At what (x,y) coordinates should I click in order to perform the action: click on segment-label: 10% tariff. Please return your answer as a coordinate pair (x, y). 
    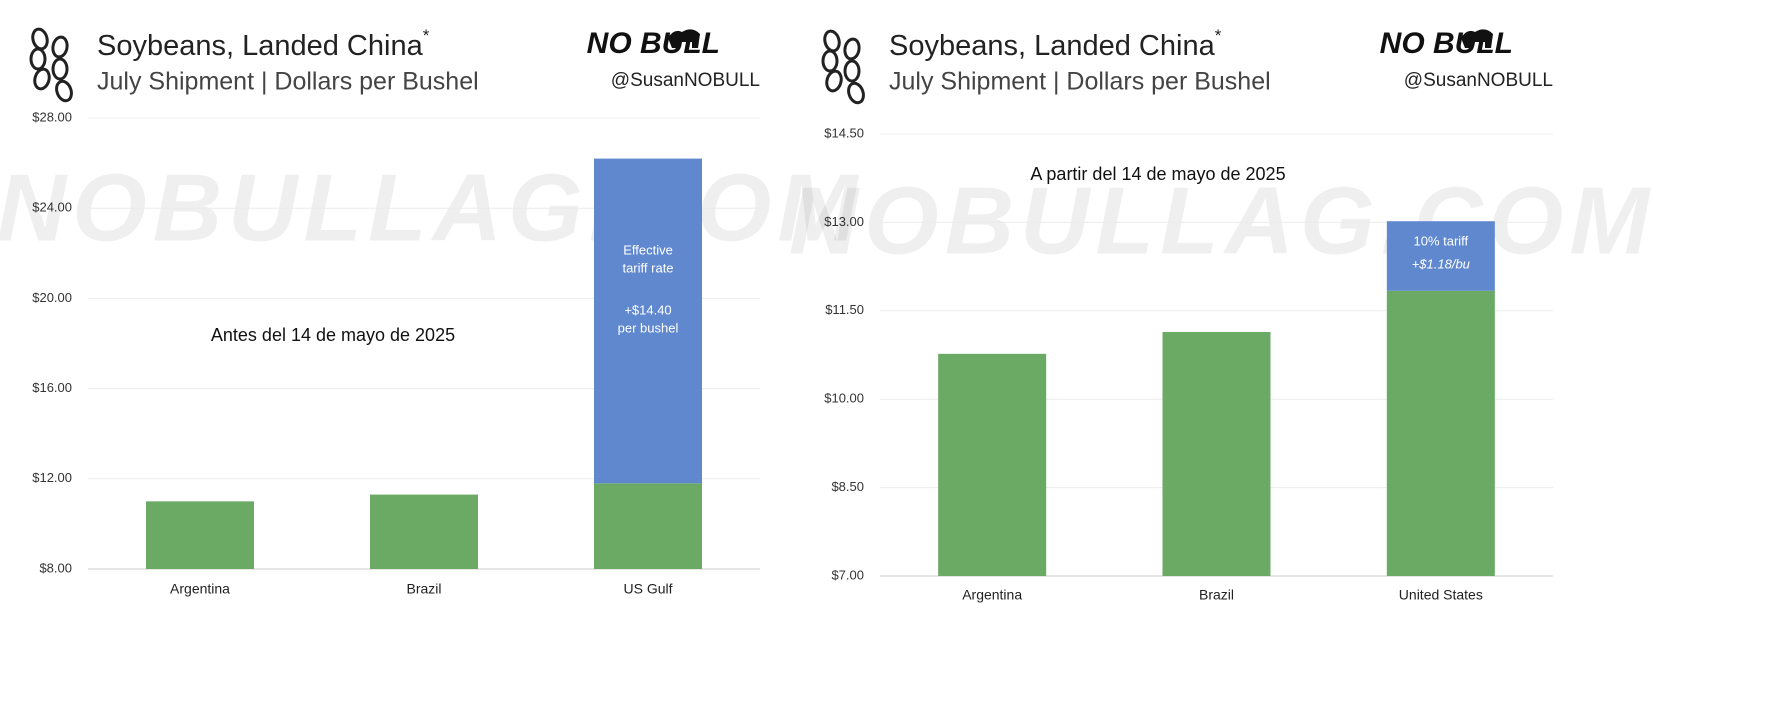
    Looking at the image, I should click on (1440, 240).